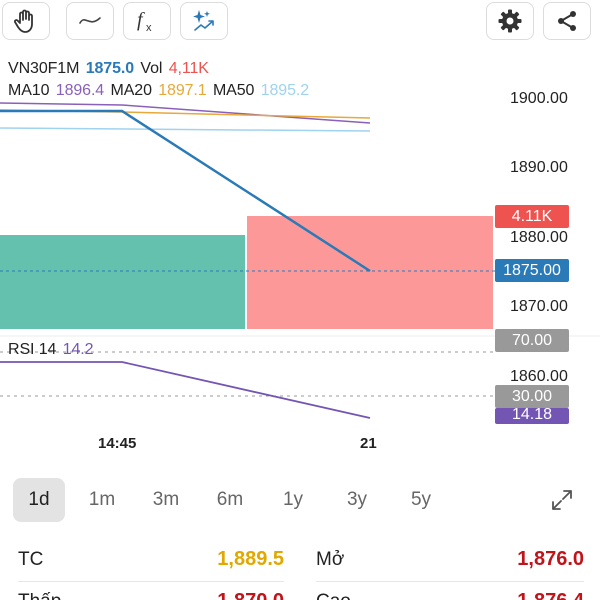 The height and width of the screenshot is (600, 600). Describe the element at coordinates (539, 167) in the screenshot. I see `price-axis-label: 1890.00` at that location.